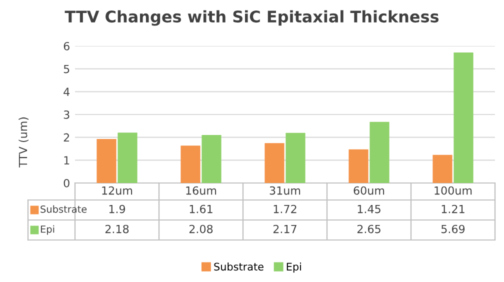 This screenshot has width=504, height=282. Describe the element at coordinates (23, 142) in the screenshot. I see `y-axis-title: TTV (um)` at that location.